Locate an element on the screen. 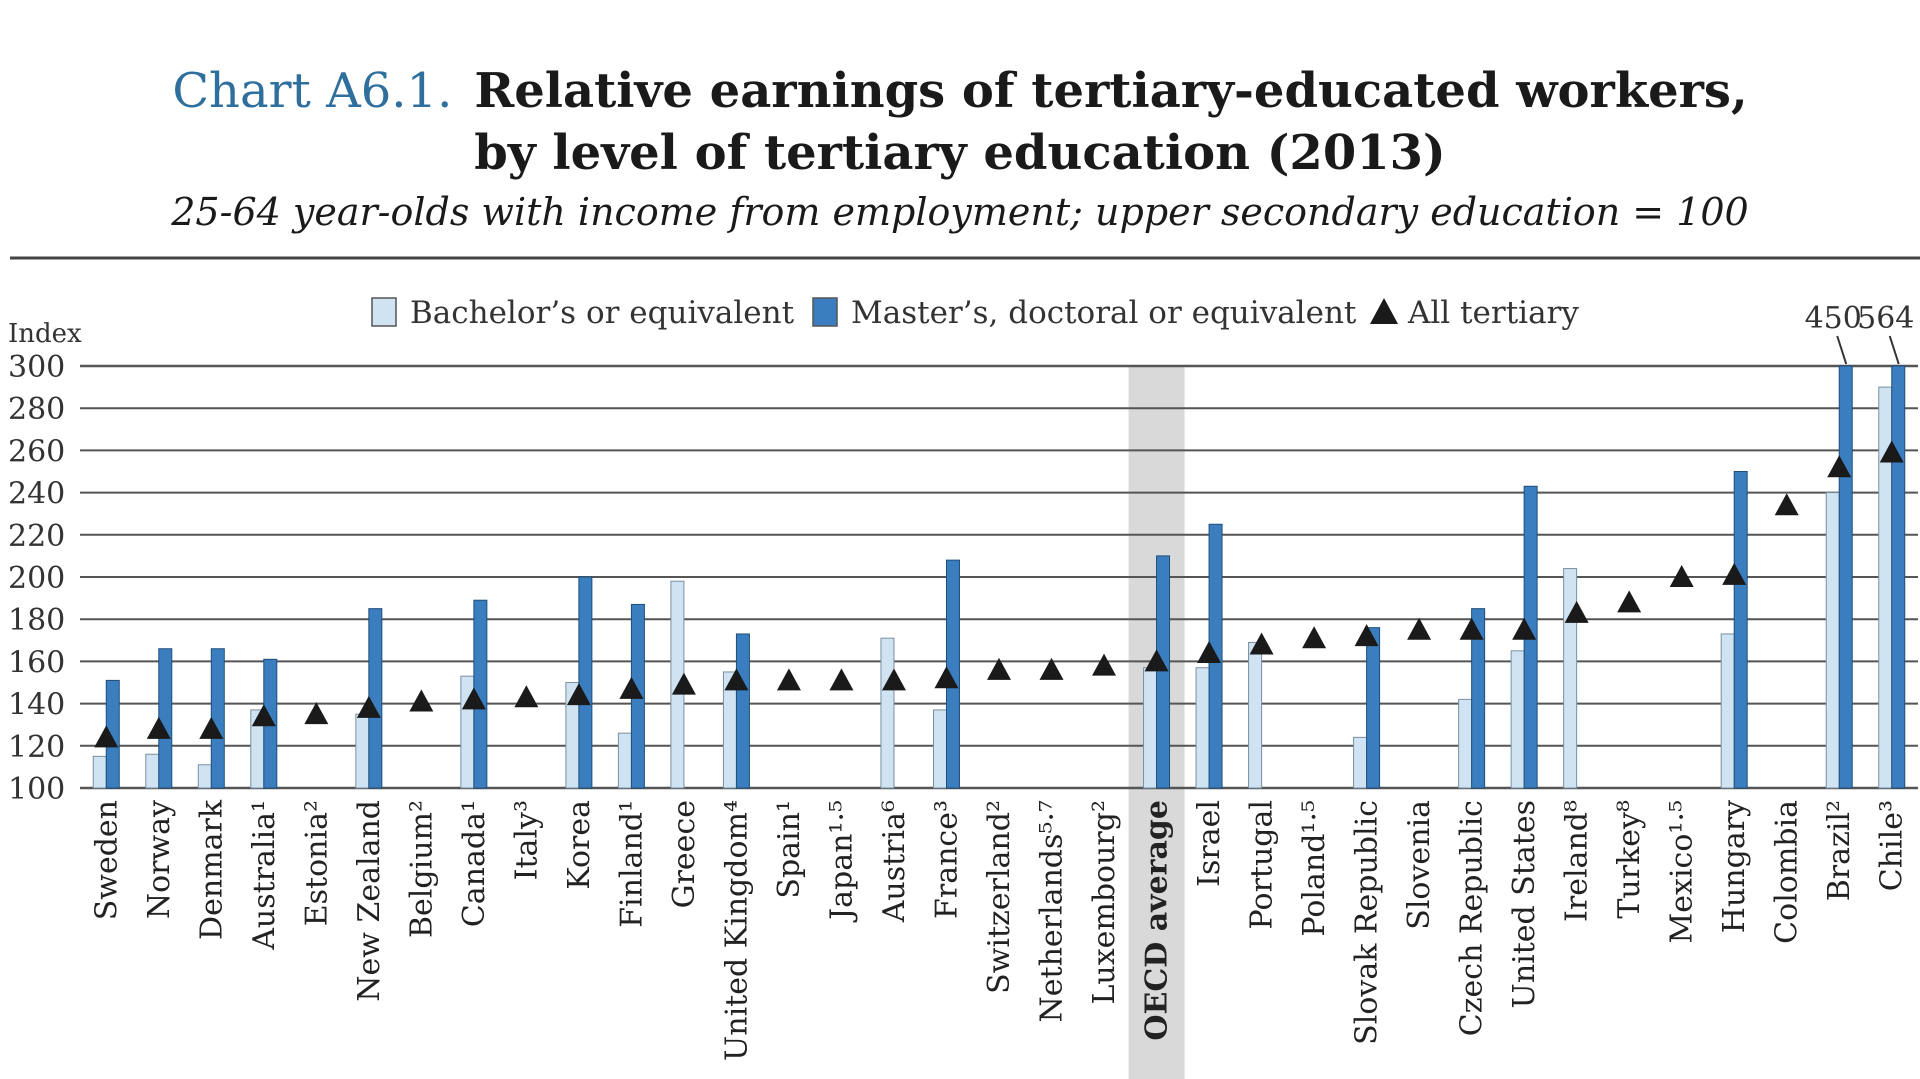  legend-label-bachelor: Bachelor’s or equivalent is located at coordinates (602, 313).